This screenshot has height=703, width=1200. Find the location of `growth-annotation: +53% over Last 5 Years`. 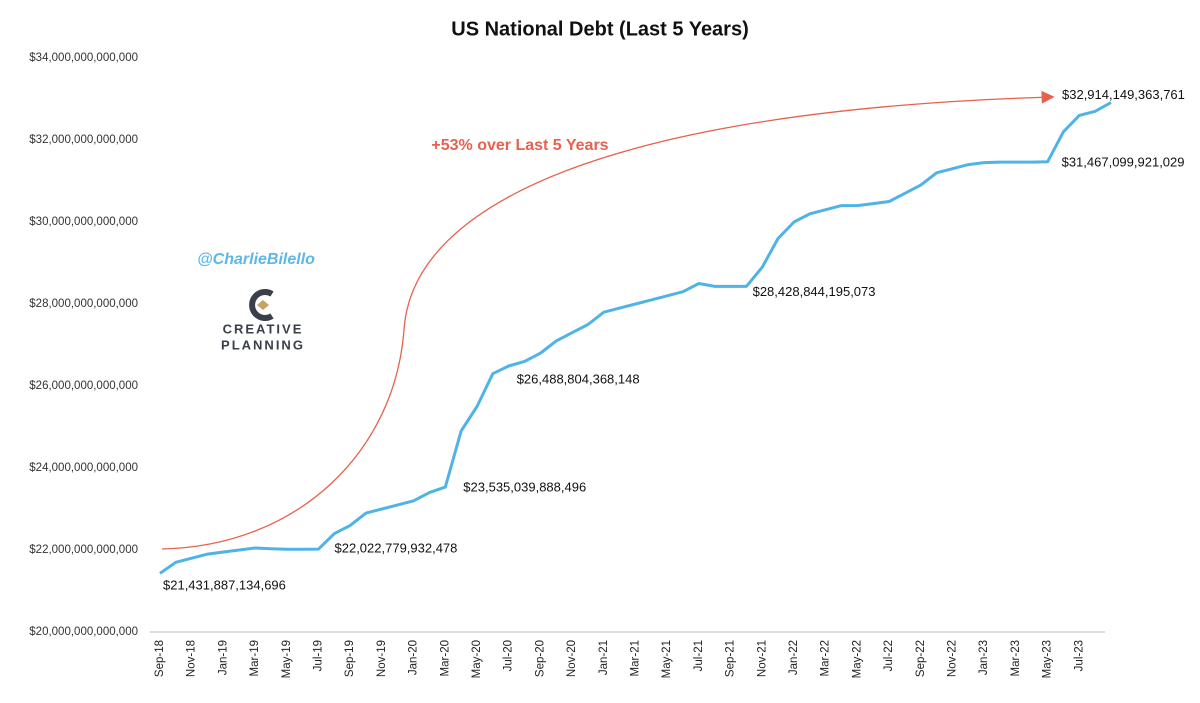

growth-annotation: +53% over Last 5 Years is located at coordinates (519, 145).